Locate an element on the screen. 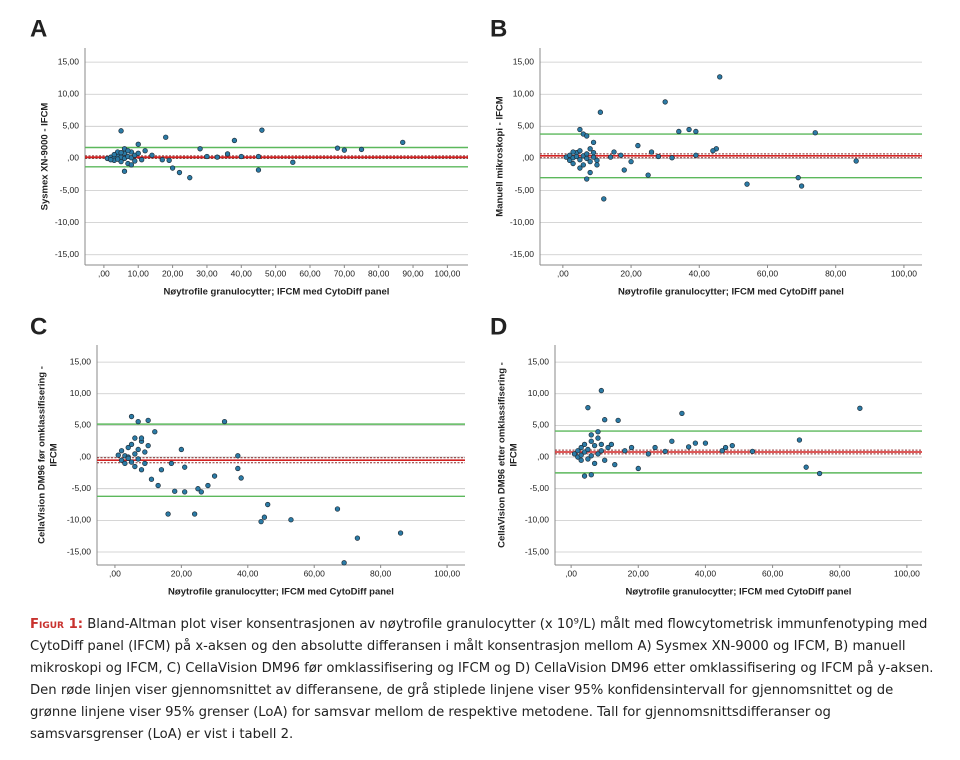 The image size is (960, 760). y-tick-label: -10,00 is located at coordinates (537, 520).